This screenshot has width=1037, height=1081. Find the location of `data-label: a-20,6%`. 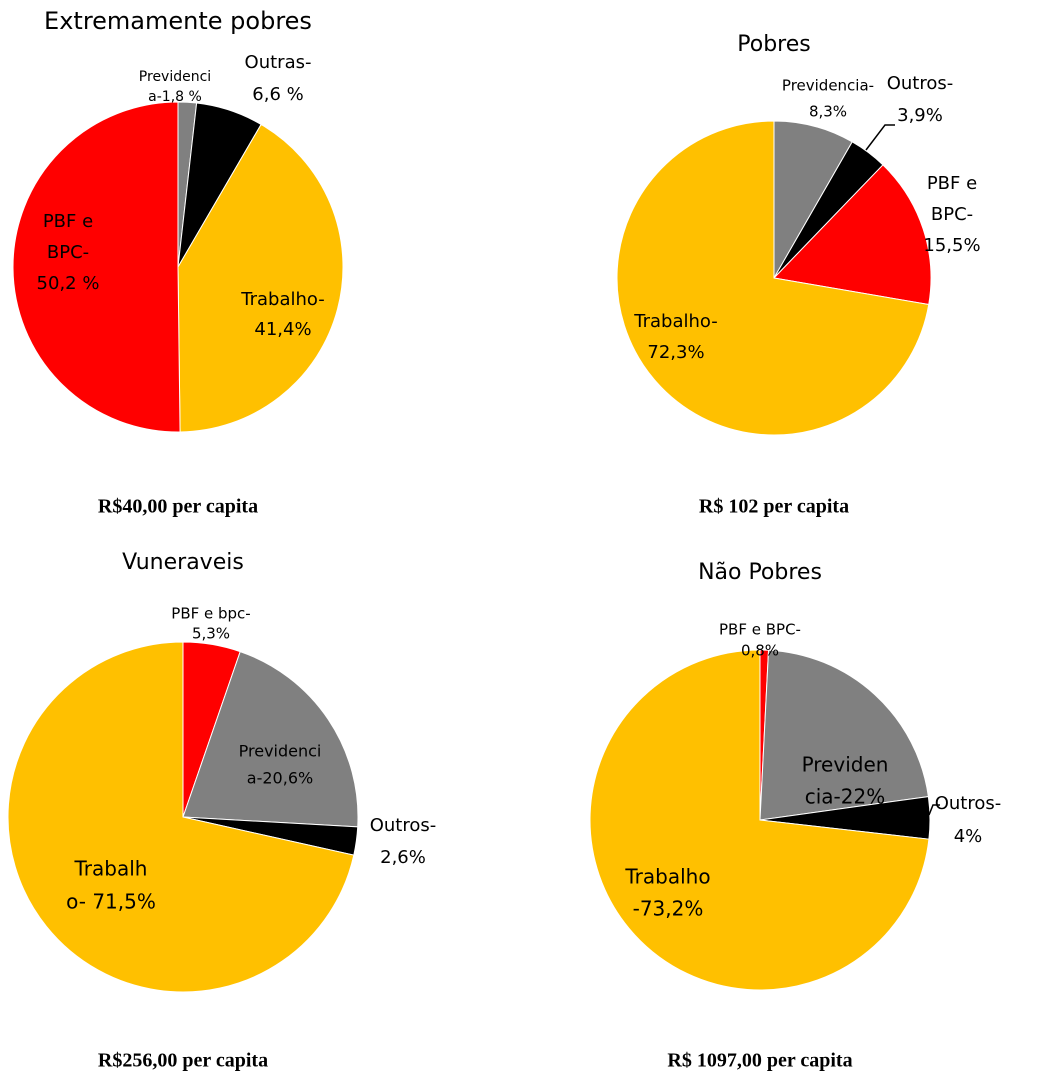

data-label: a-20,6% is located at coordinates (280, 778).